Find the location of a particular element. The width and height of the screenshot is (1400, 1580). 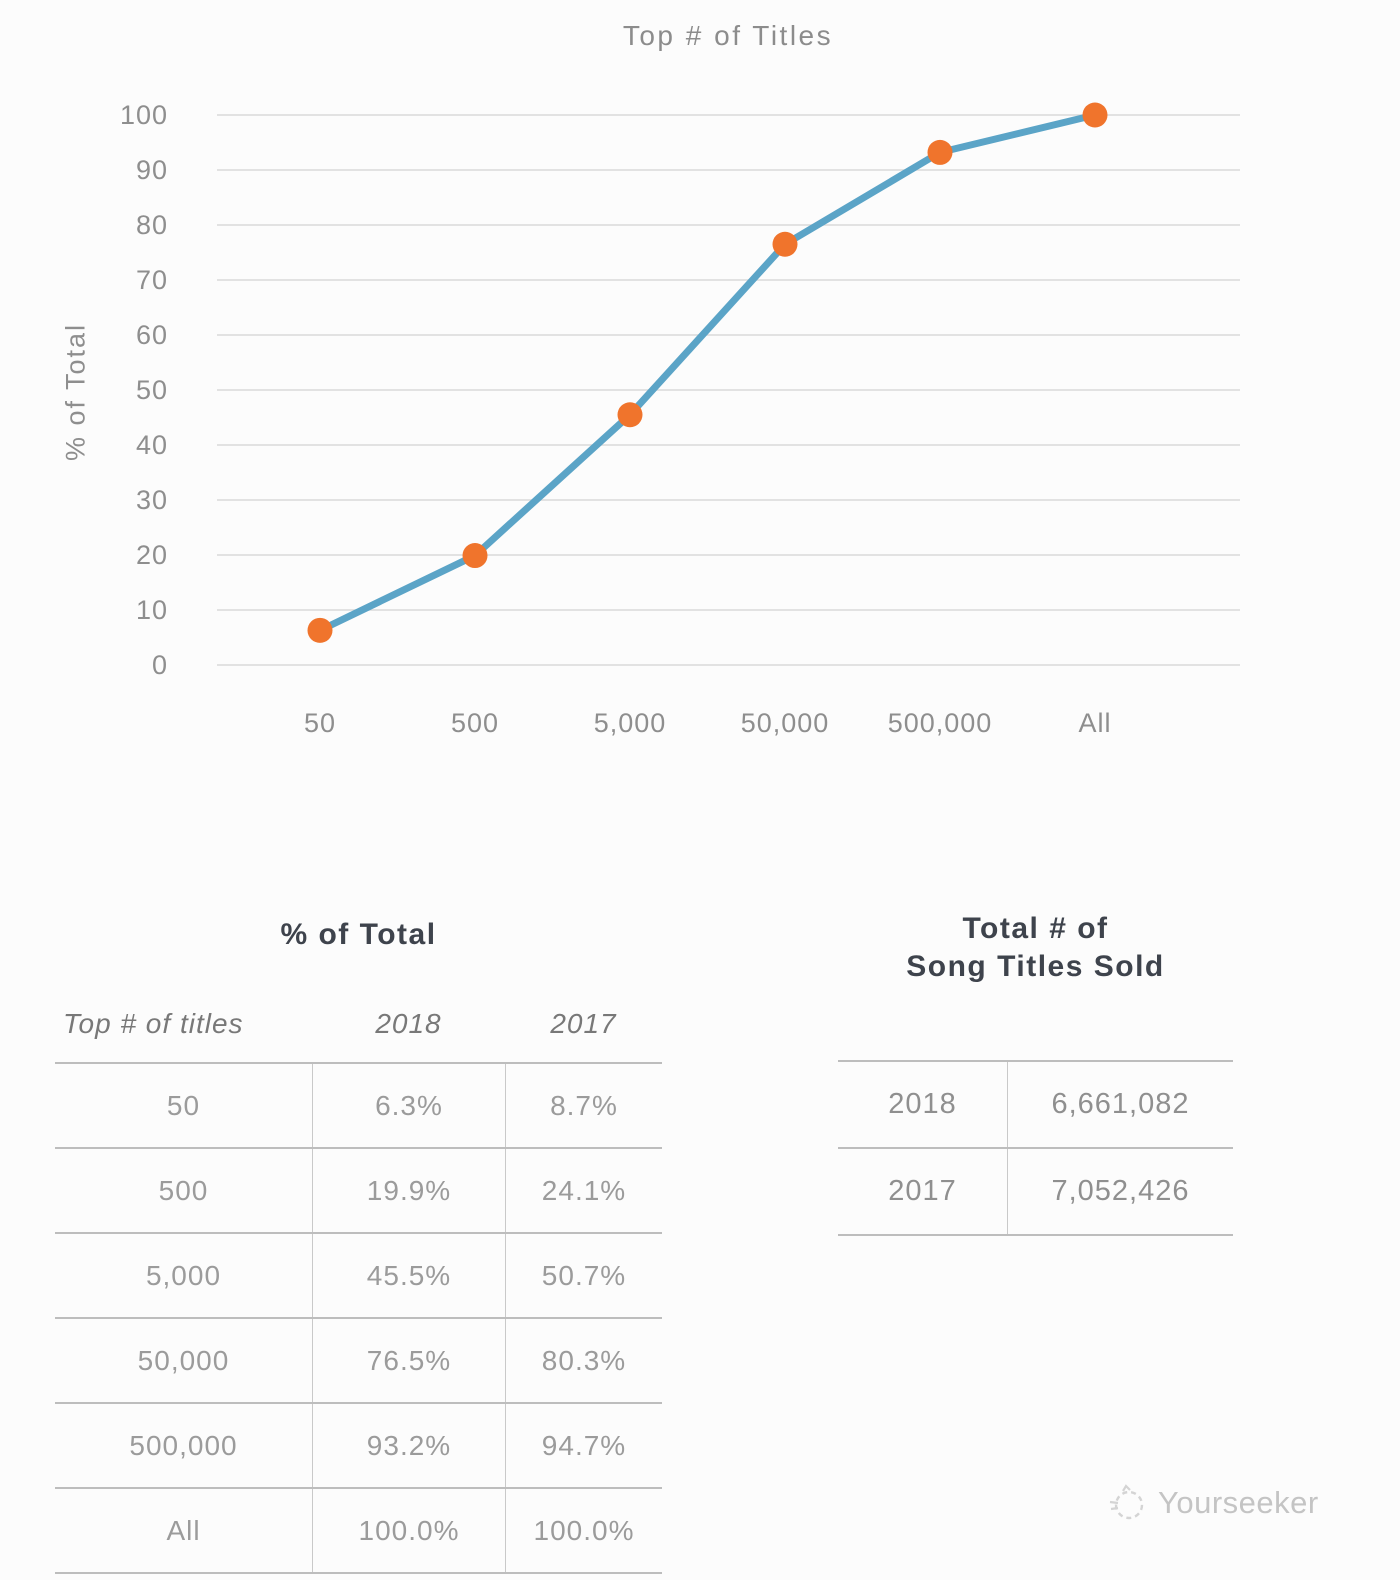

yourseeker-logo-icon is located at coordinates (1126, 1502).